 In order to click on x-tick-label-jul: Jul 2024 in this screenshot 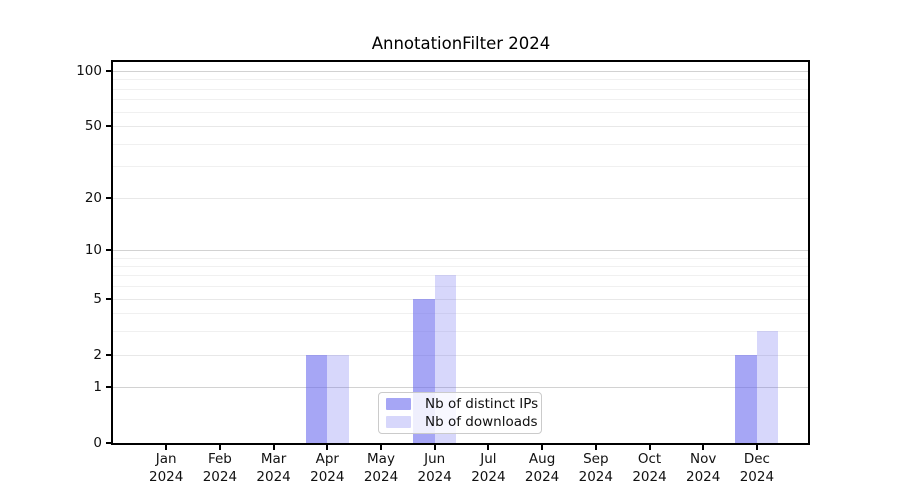, I will do `click(488, 468)`.